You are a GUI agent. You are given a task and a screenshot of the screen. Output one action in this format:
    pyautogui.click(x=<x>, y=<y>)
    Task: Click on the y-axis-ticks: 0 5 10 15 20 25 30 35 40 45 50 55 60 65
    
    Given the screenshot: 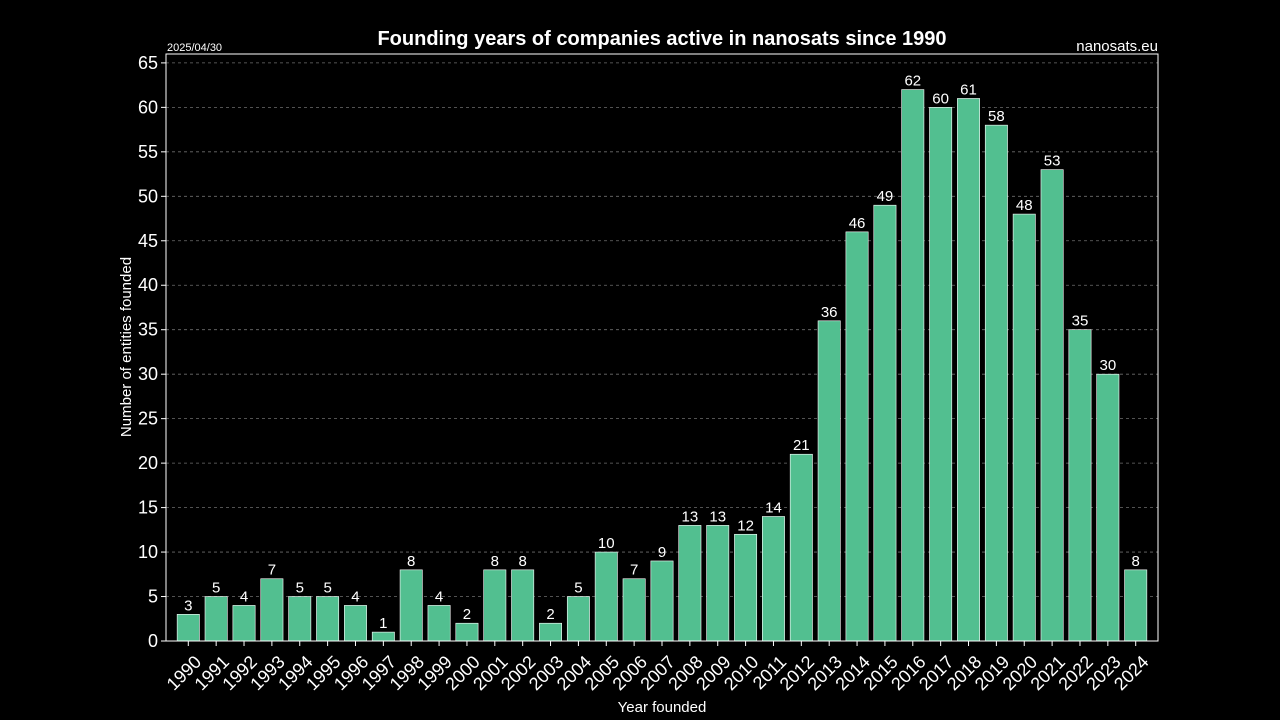 What is the action you would take?
    pyautogui.click(x=152, y=352)
    